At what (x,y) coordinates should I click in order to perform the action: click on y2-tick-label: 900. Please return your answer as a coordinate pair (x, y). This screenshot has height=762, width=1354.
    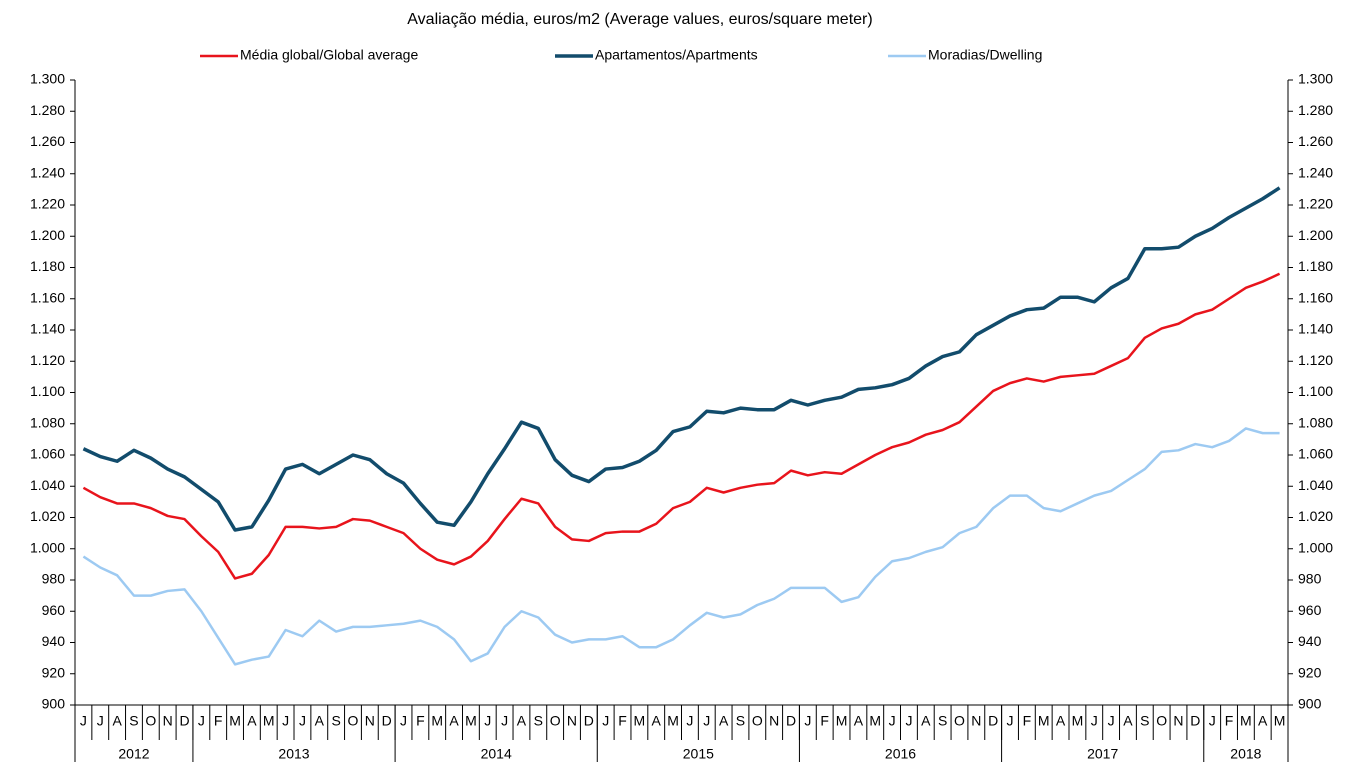
    Looking at the image, I should click on (1310, 704).